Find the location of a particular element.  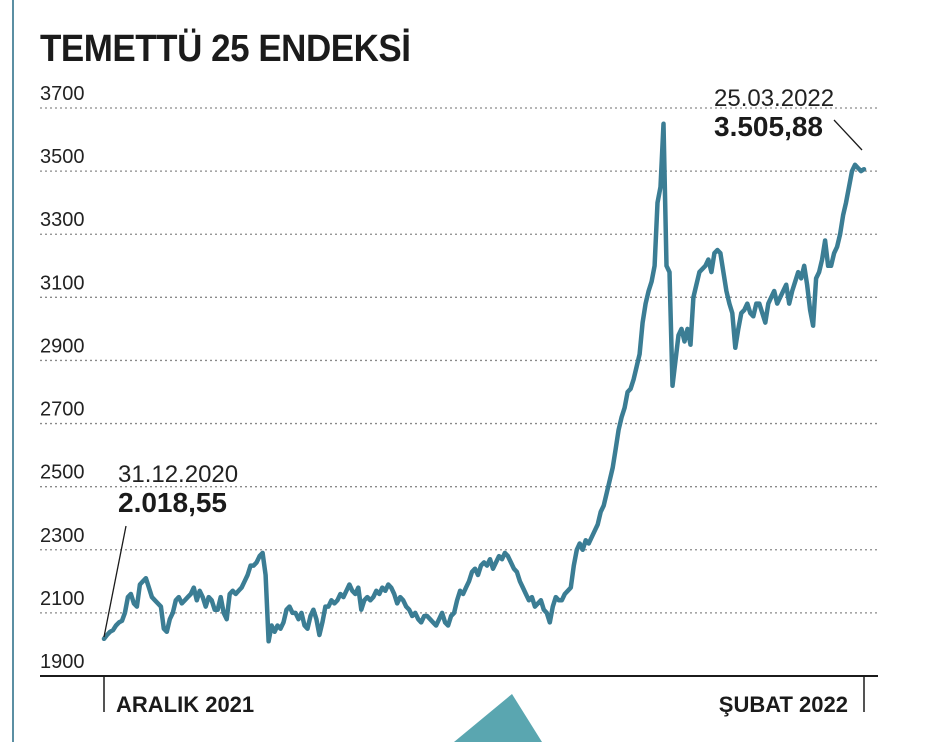

y-tick-label-2700: 2700 is located at coordinates (62, 410).